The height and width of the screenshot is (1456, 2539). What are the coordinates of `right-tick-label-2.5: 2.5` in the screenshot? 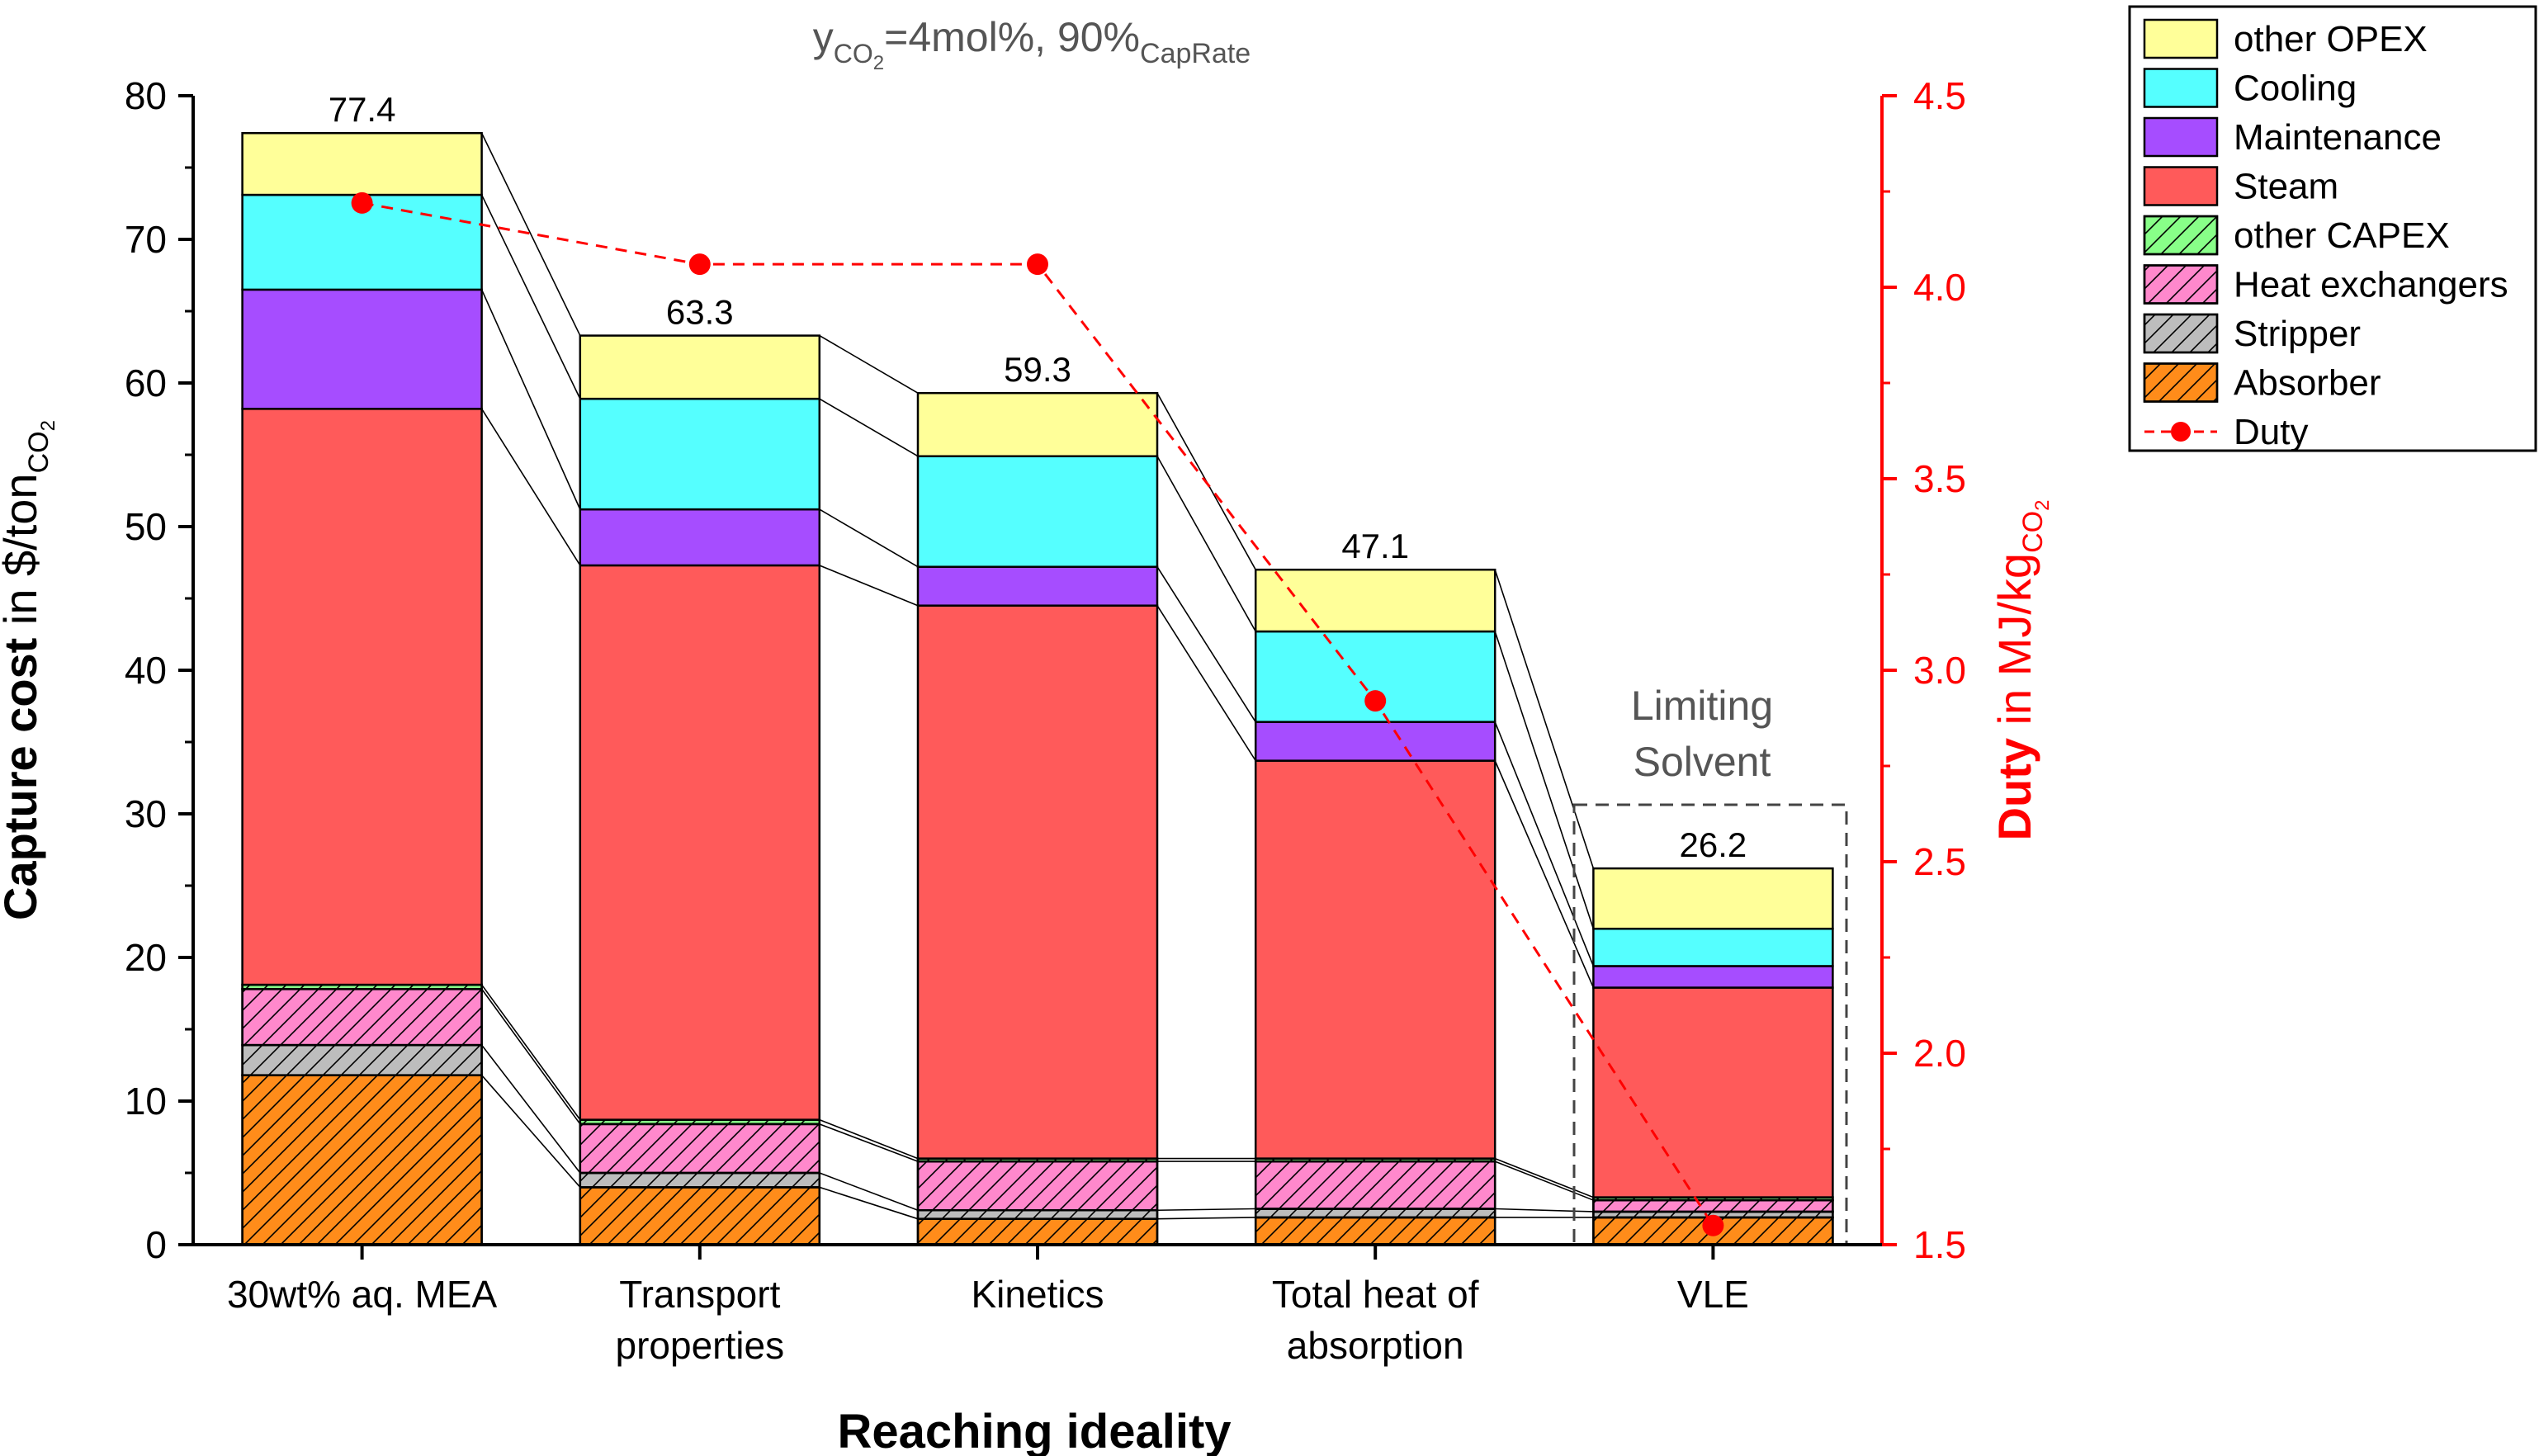 It's located at (1939, 861).